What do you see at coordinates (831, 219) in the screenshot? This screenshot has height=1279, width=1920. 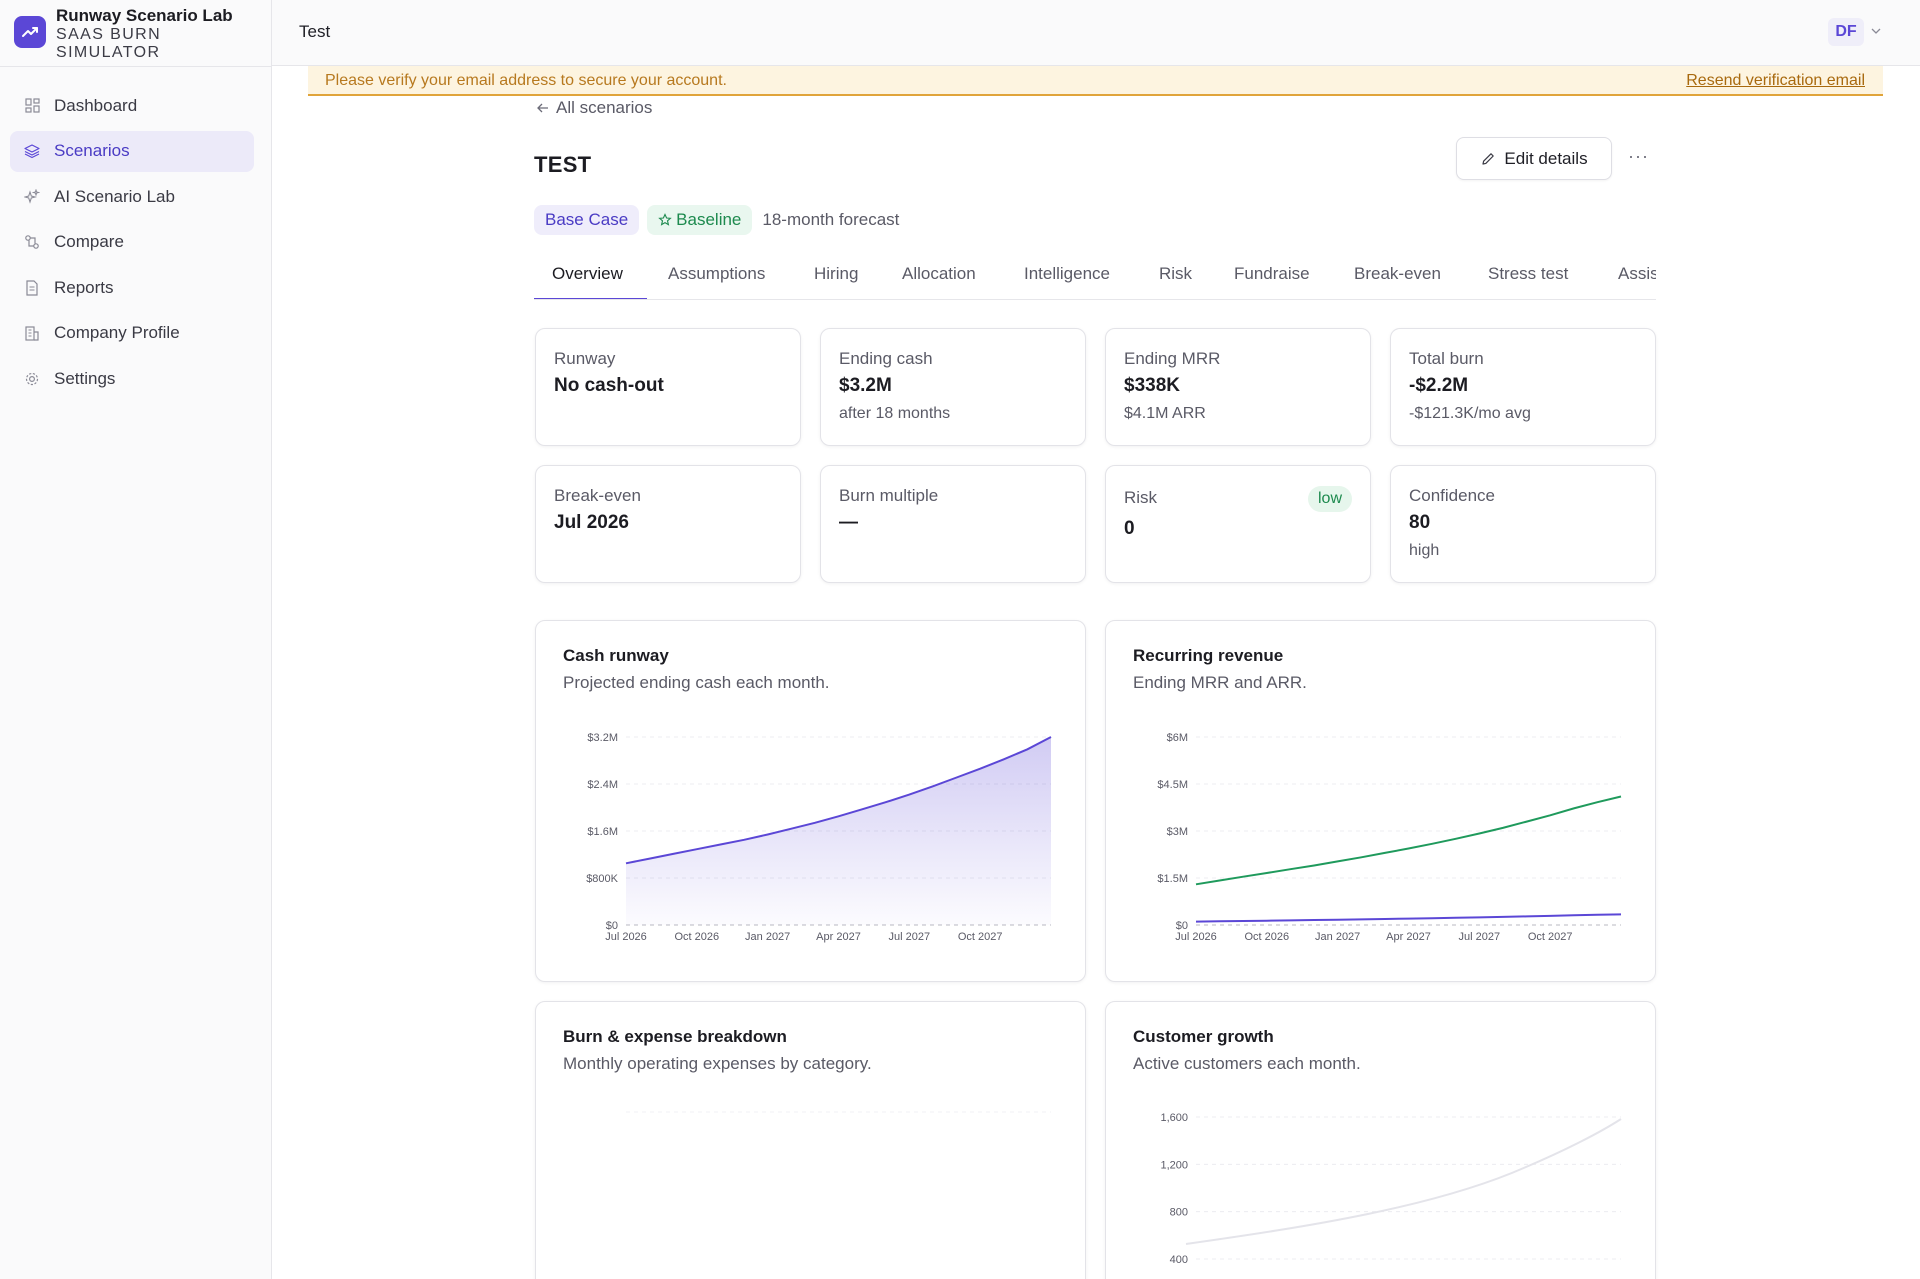 I see `forecast-note: 18-month forecast` at bounding box center [831, 219].